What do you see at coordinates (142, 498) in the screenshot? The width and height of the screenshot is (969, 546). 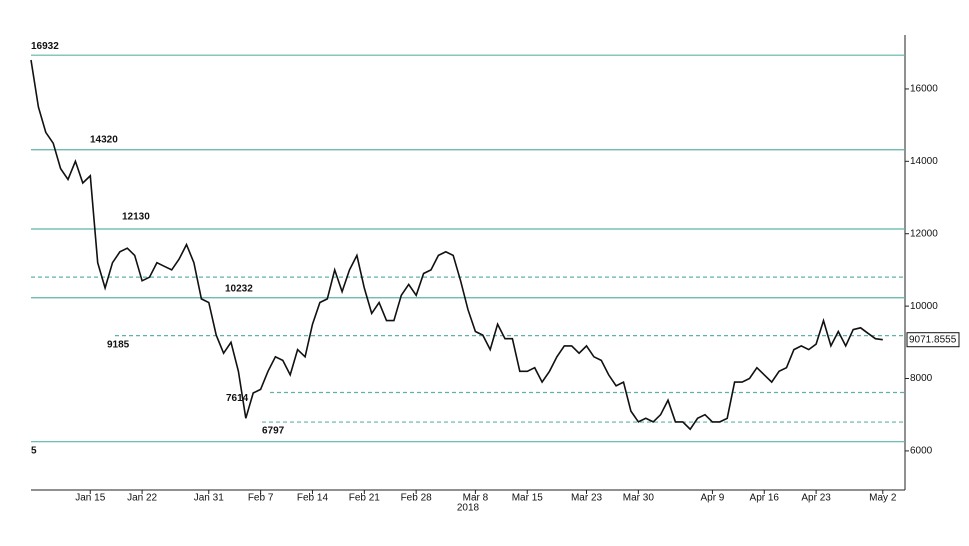 I see `x-tick-label: Jan 22` at bounding box center [142, 498].